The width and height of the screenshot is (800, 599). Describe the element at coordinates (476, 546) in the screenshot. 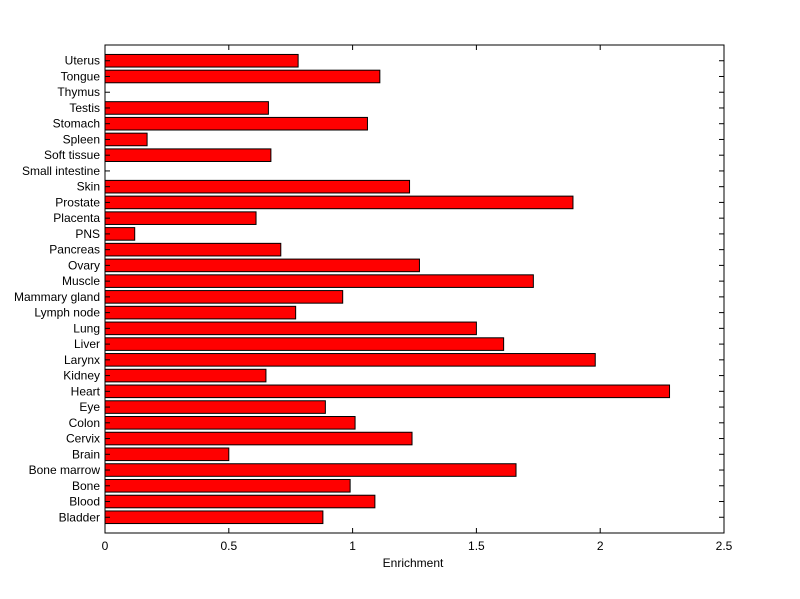

I see `x-tick-label-1-5: 1.5` at that location.